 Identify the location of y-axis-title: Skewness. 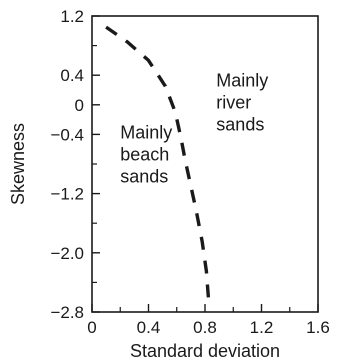
(18, 164).